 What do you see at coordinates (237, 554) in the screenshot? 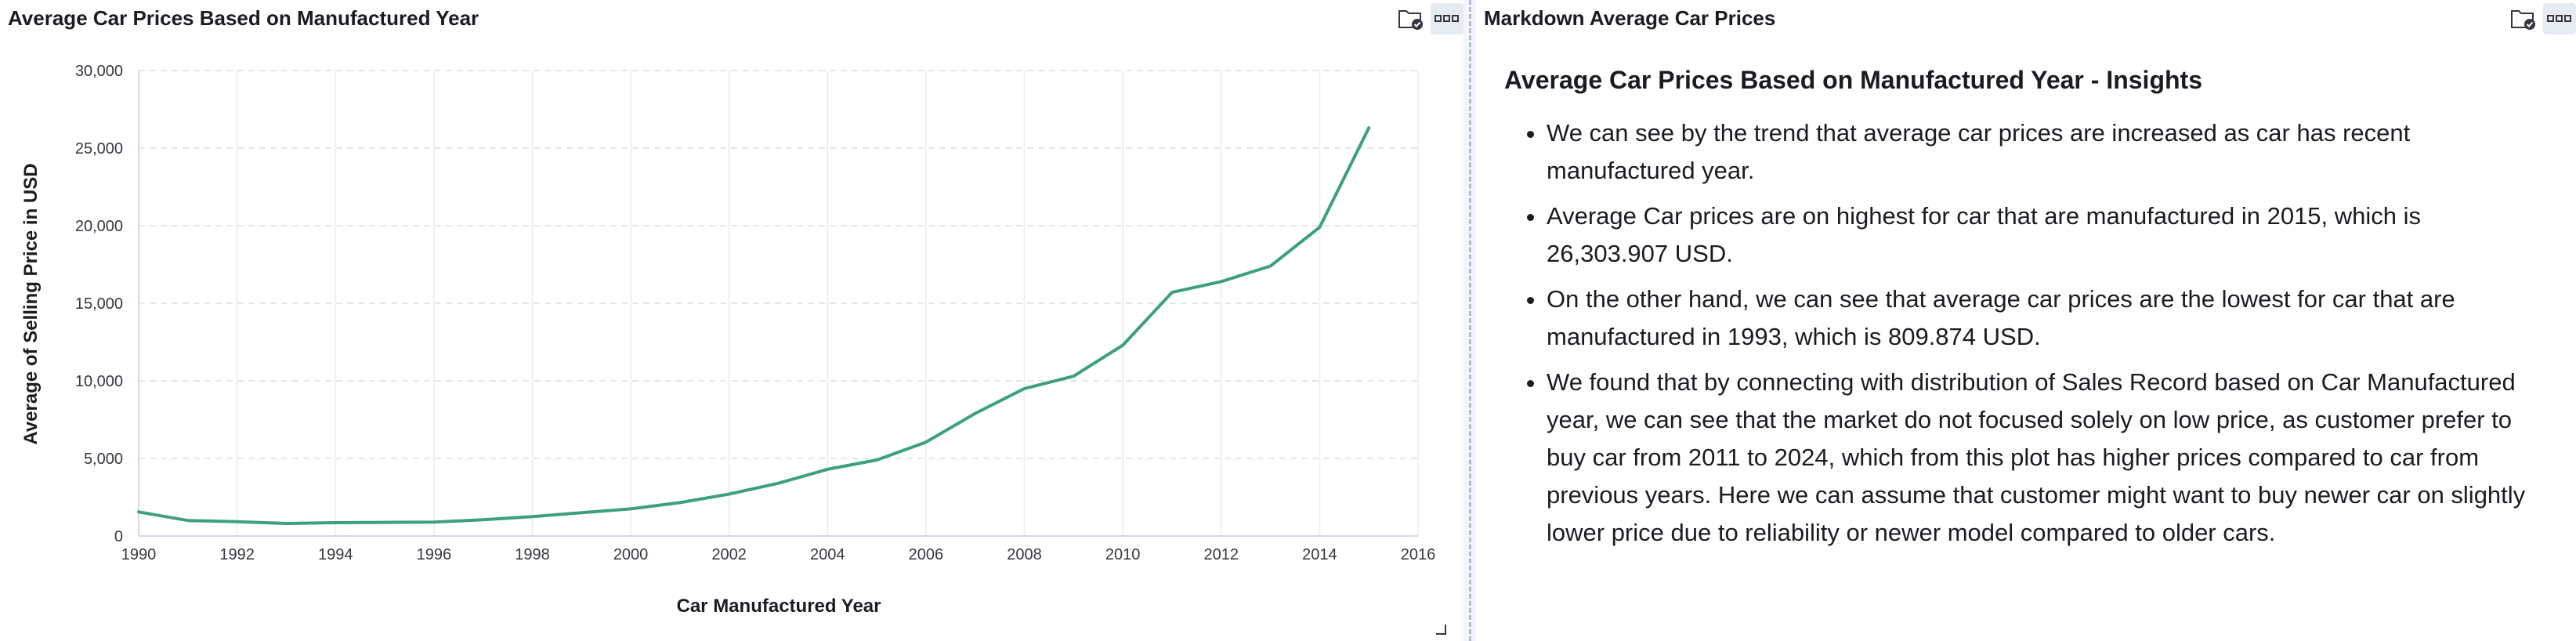
I see `x-tick-label: 1992` at bounding box center [237, 554].